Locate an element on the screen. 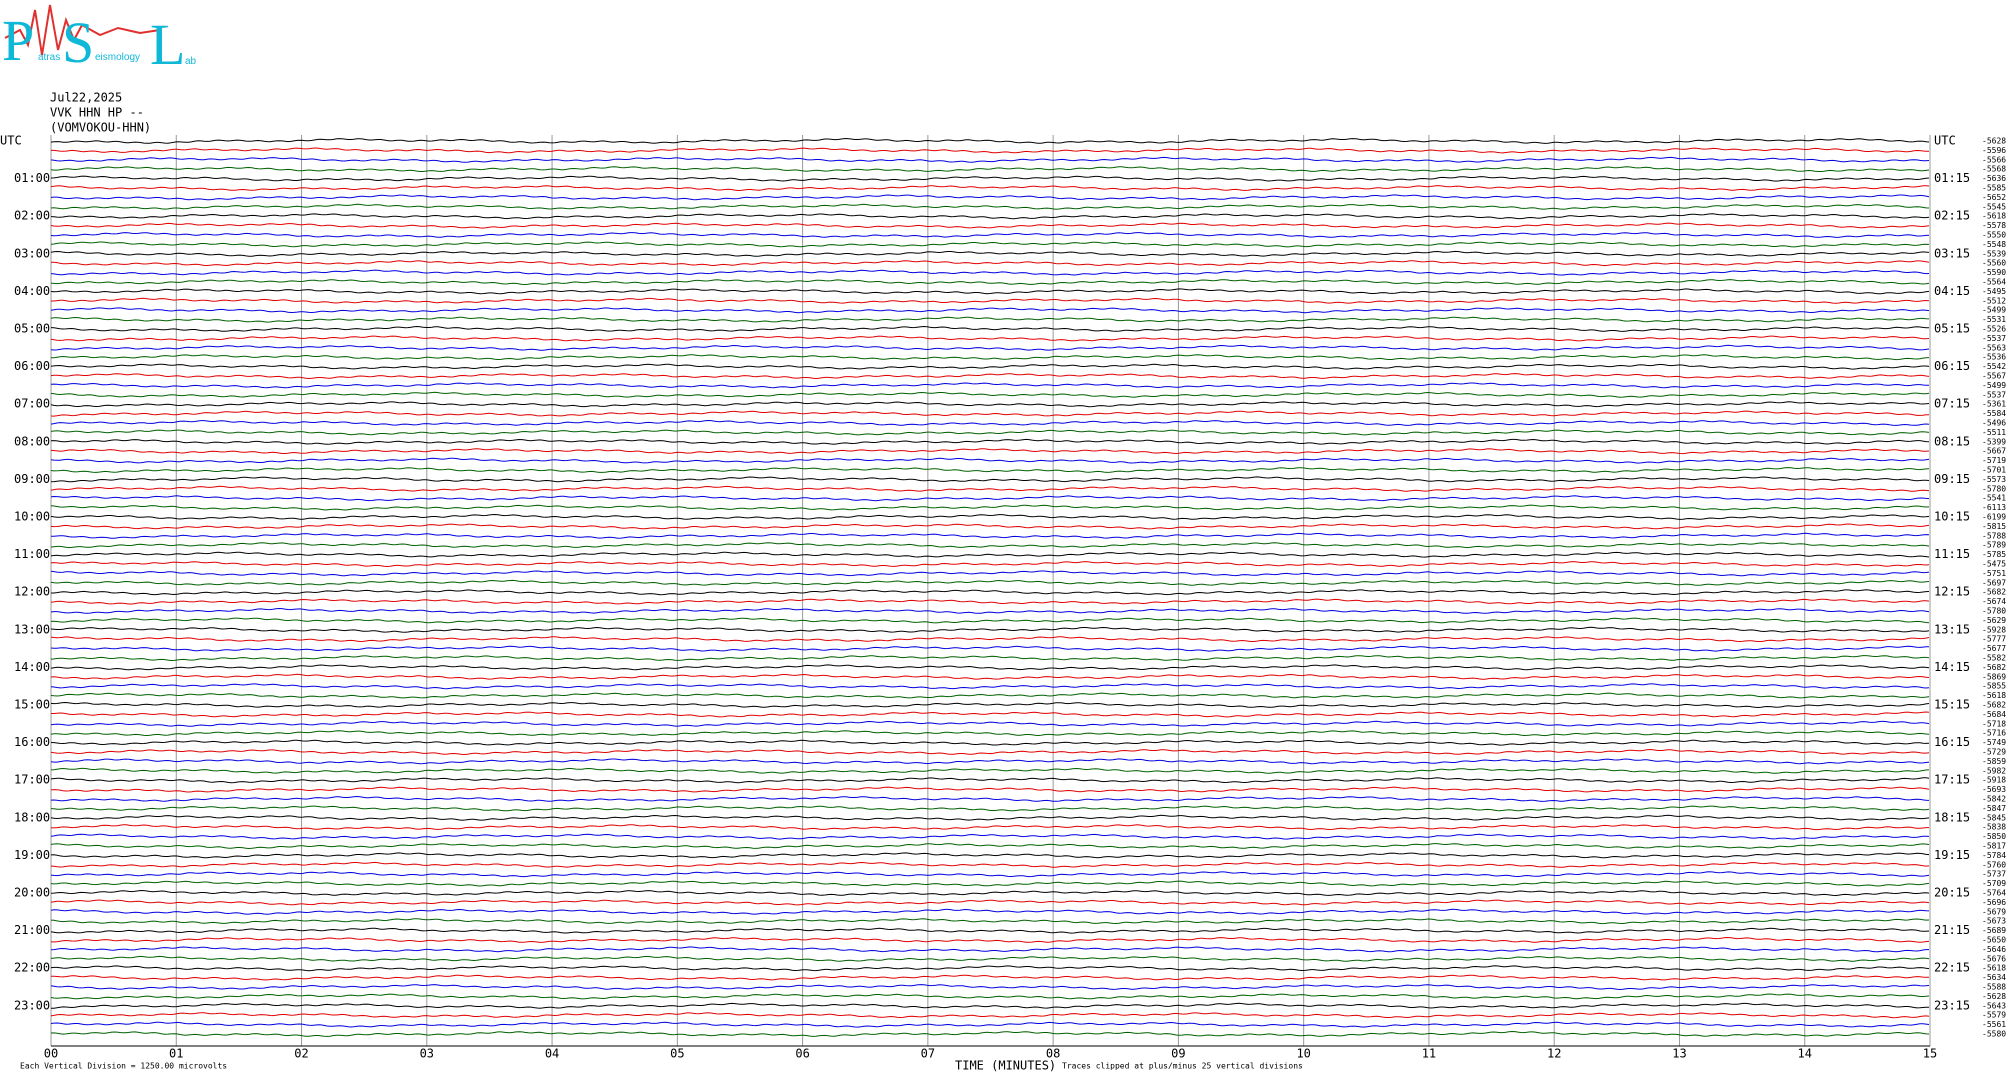 This screenshot has height=1080, width=2010. trace-offset-label: -5561 is located at coordinates (1994, 1024).